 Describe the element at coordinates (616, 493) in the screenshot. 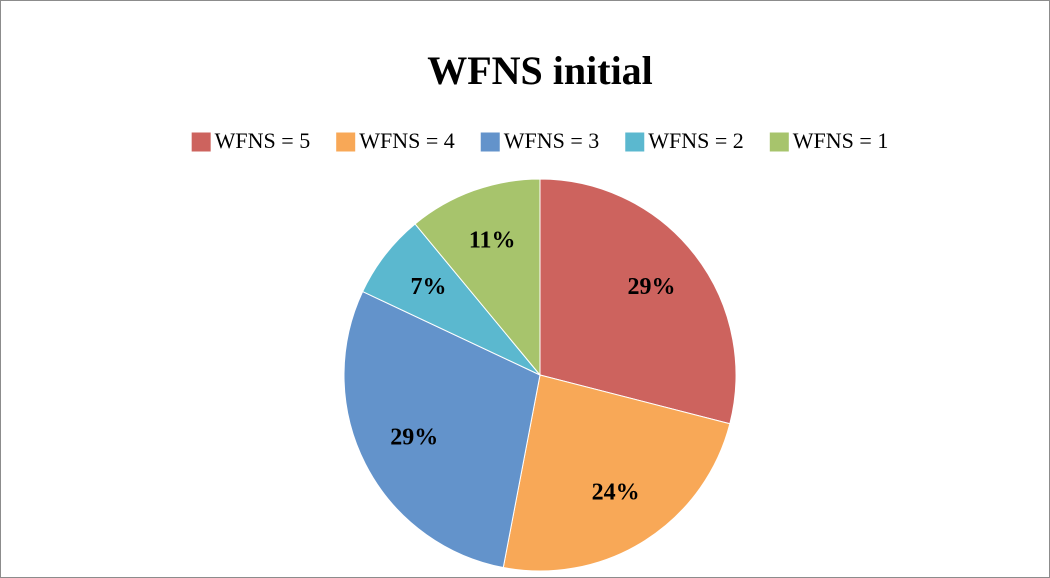

I see `value-label: 24%` at that location.